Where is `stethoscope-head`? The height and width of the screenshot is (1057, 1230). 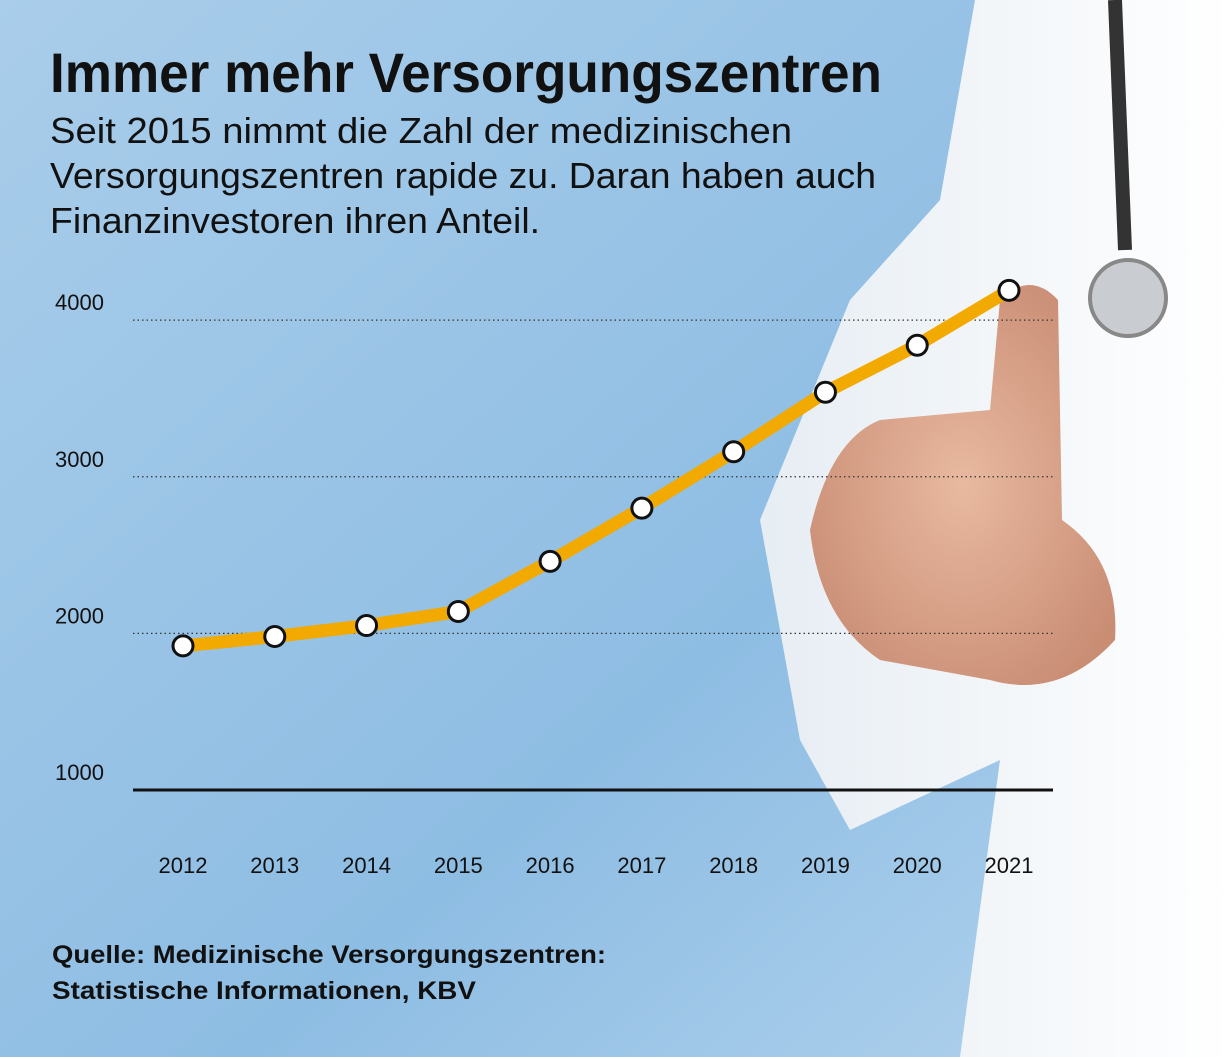
stethoscope-head is located at coordinates (1128, 298).